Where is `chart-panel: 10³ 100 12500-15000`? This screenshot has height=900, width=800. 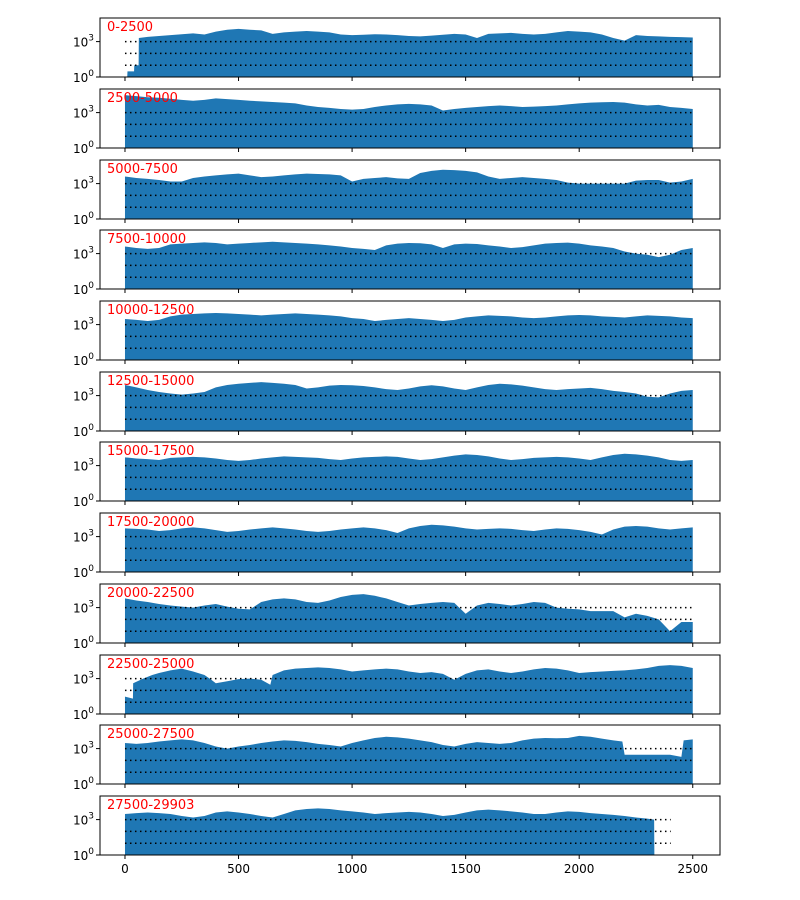 chart-panel: 10³ 100 12500-15000 is located at coordinates (397, 405).